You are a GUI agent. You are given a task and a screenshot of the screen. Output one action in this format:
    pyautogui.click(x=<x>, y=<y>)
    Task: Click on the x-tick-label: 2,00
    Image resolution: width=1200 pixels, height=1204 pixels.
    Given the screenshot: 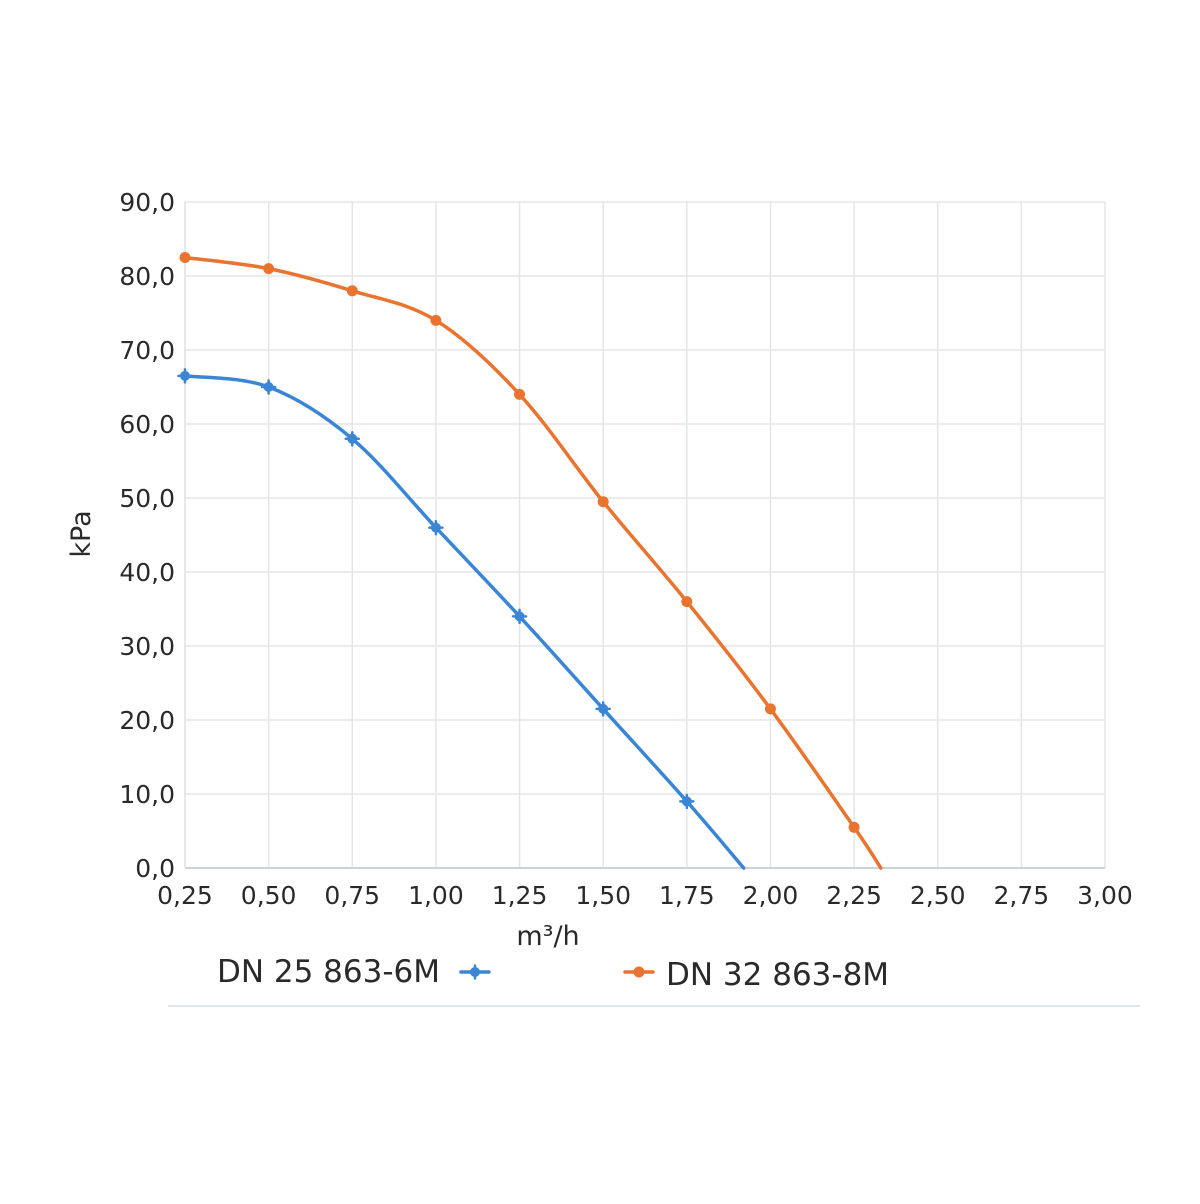 What is the action you would take?
    pyautogui.click(x=771, y=895)
    